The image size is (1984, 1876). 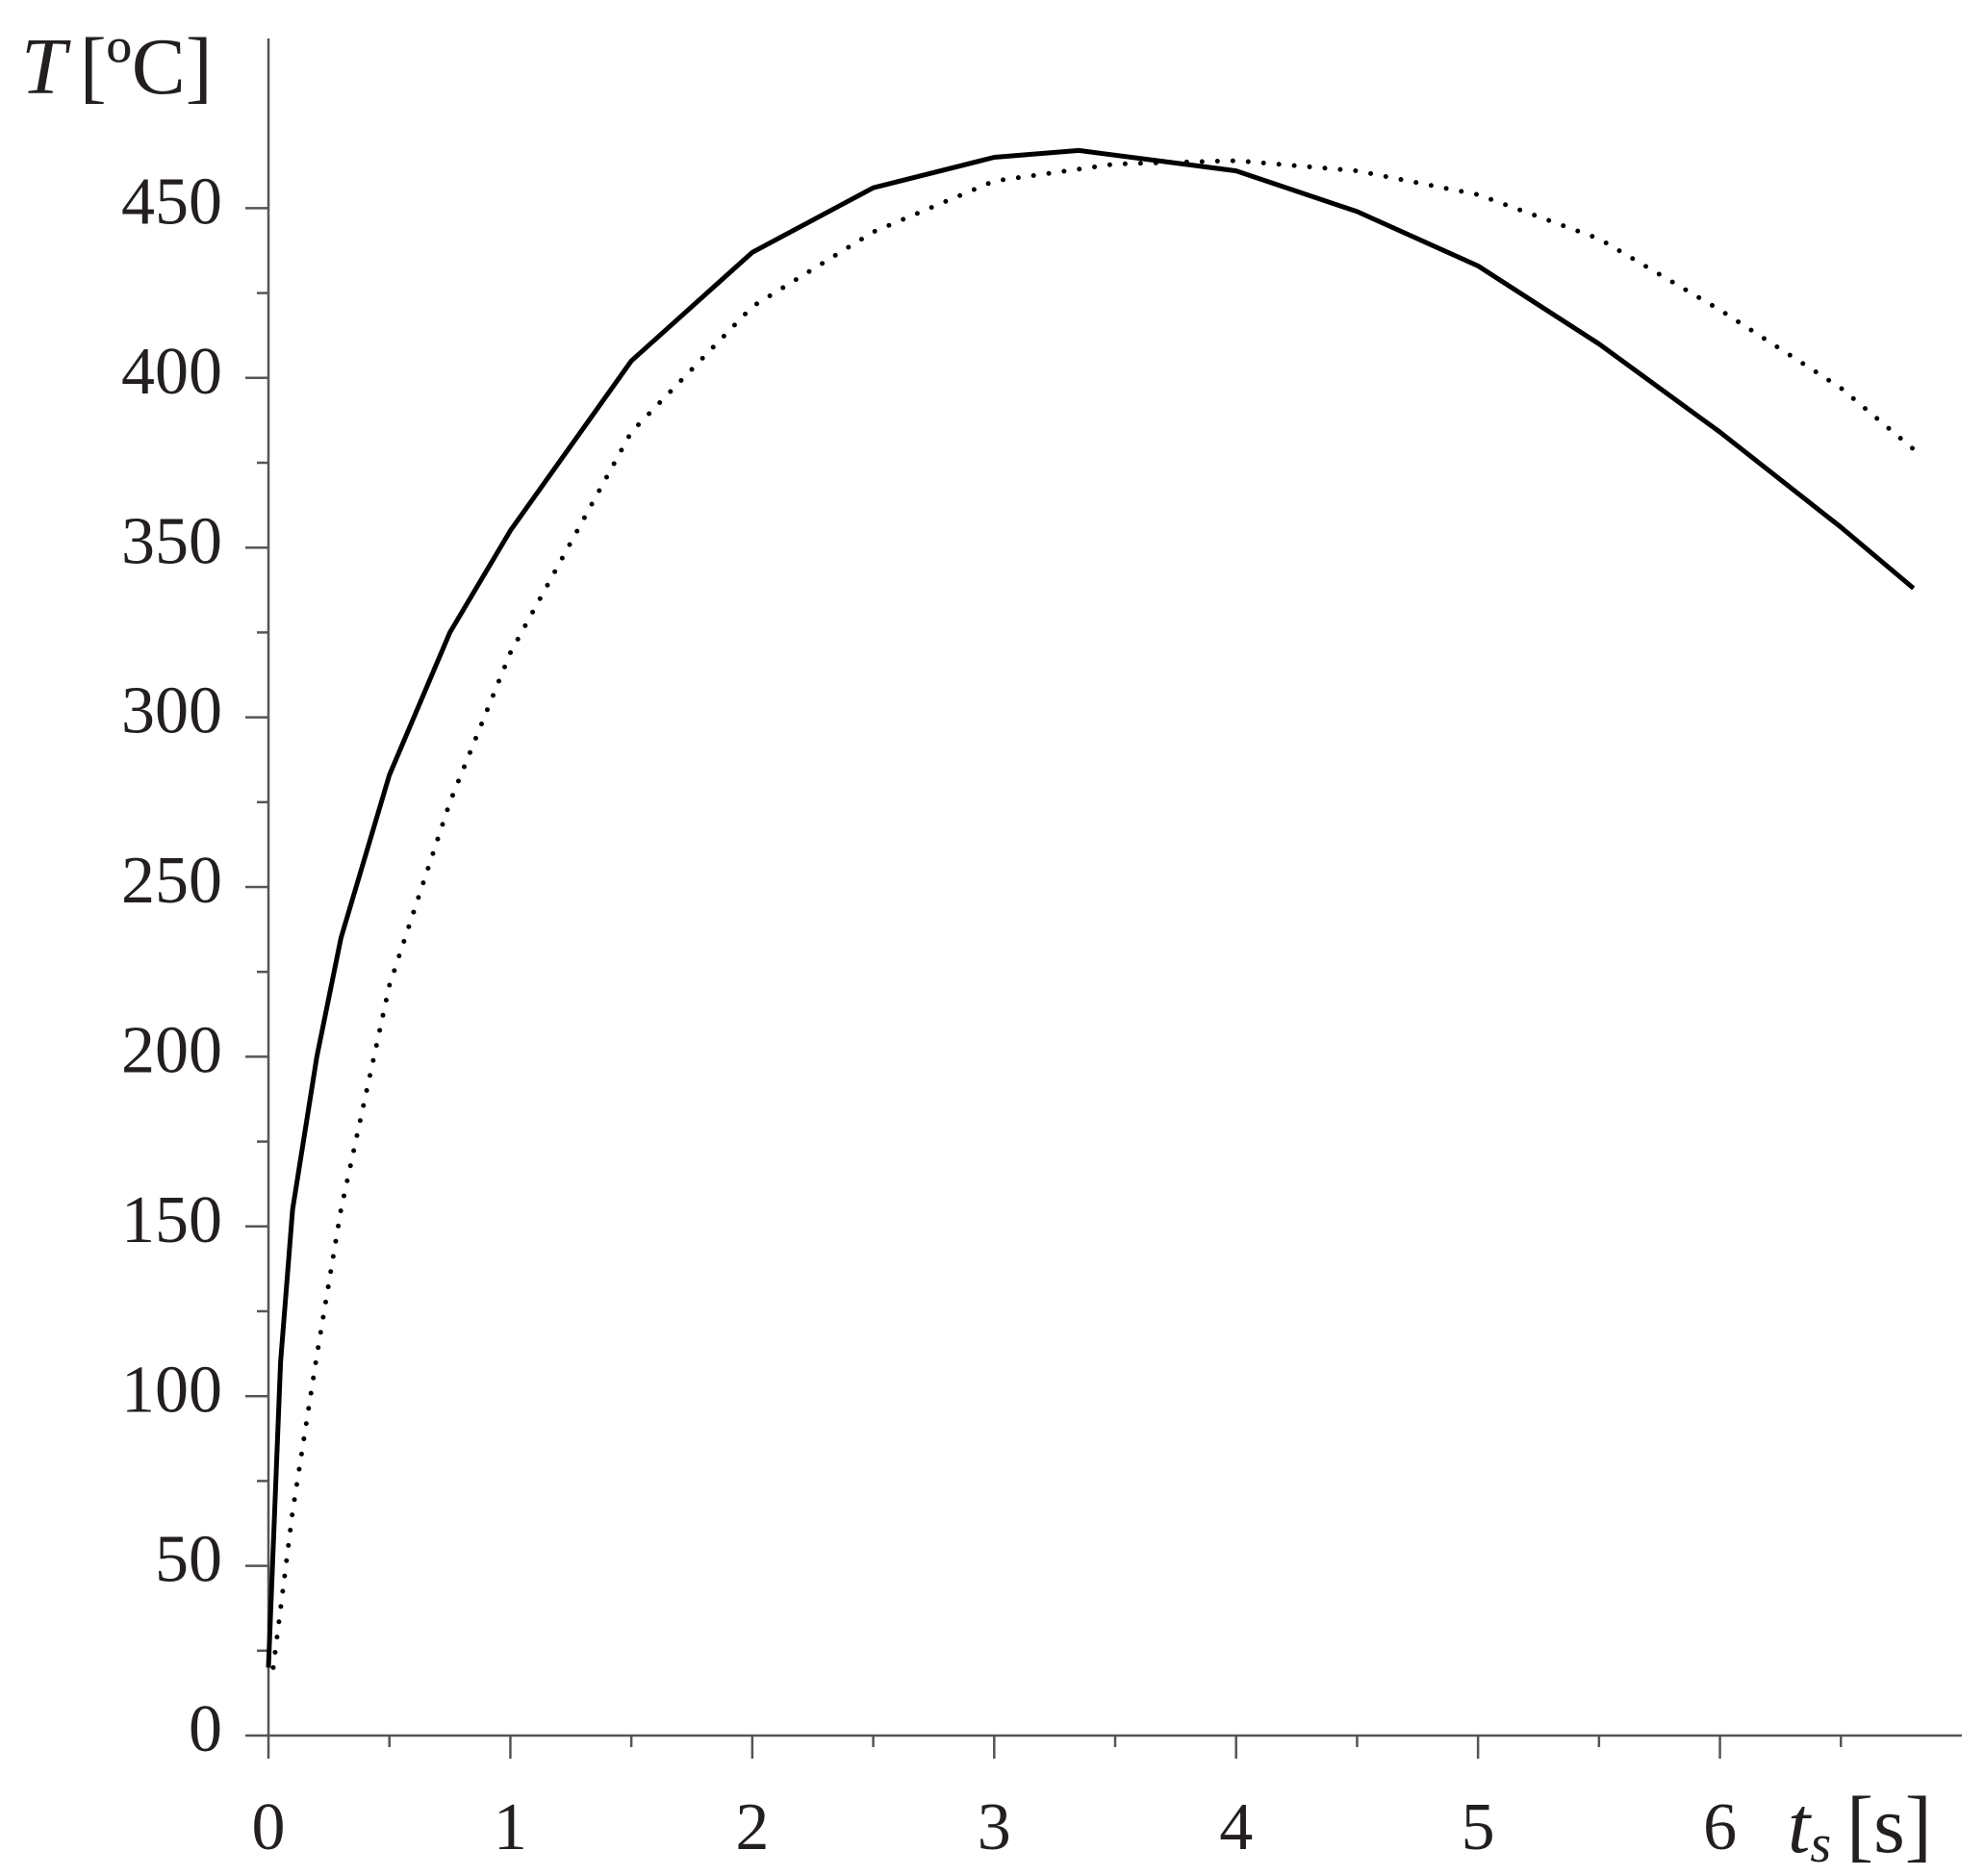 What do you see at coordinates (188, 1560) in the screenshot?
I see `y-tick-label: 50` at bounding box center [188, 1560].